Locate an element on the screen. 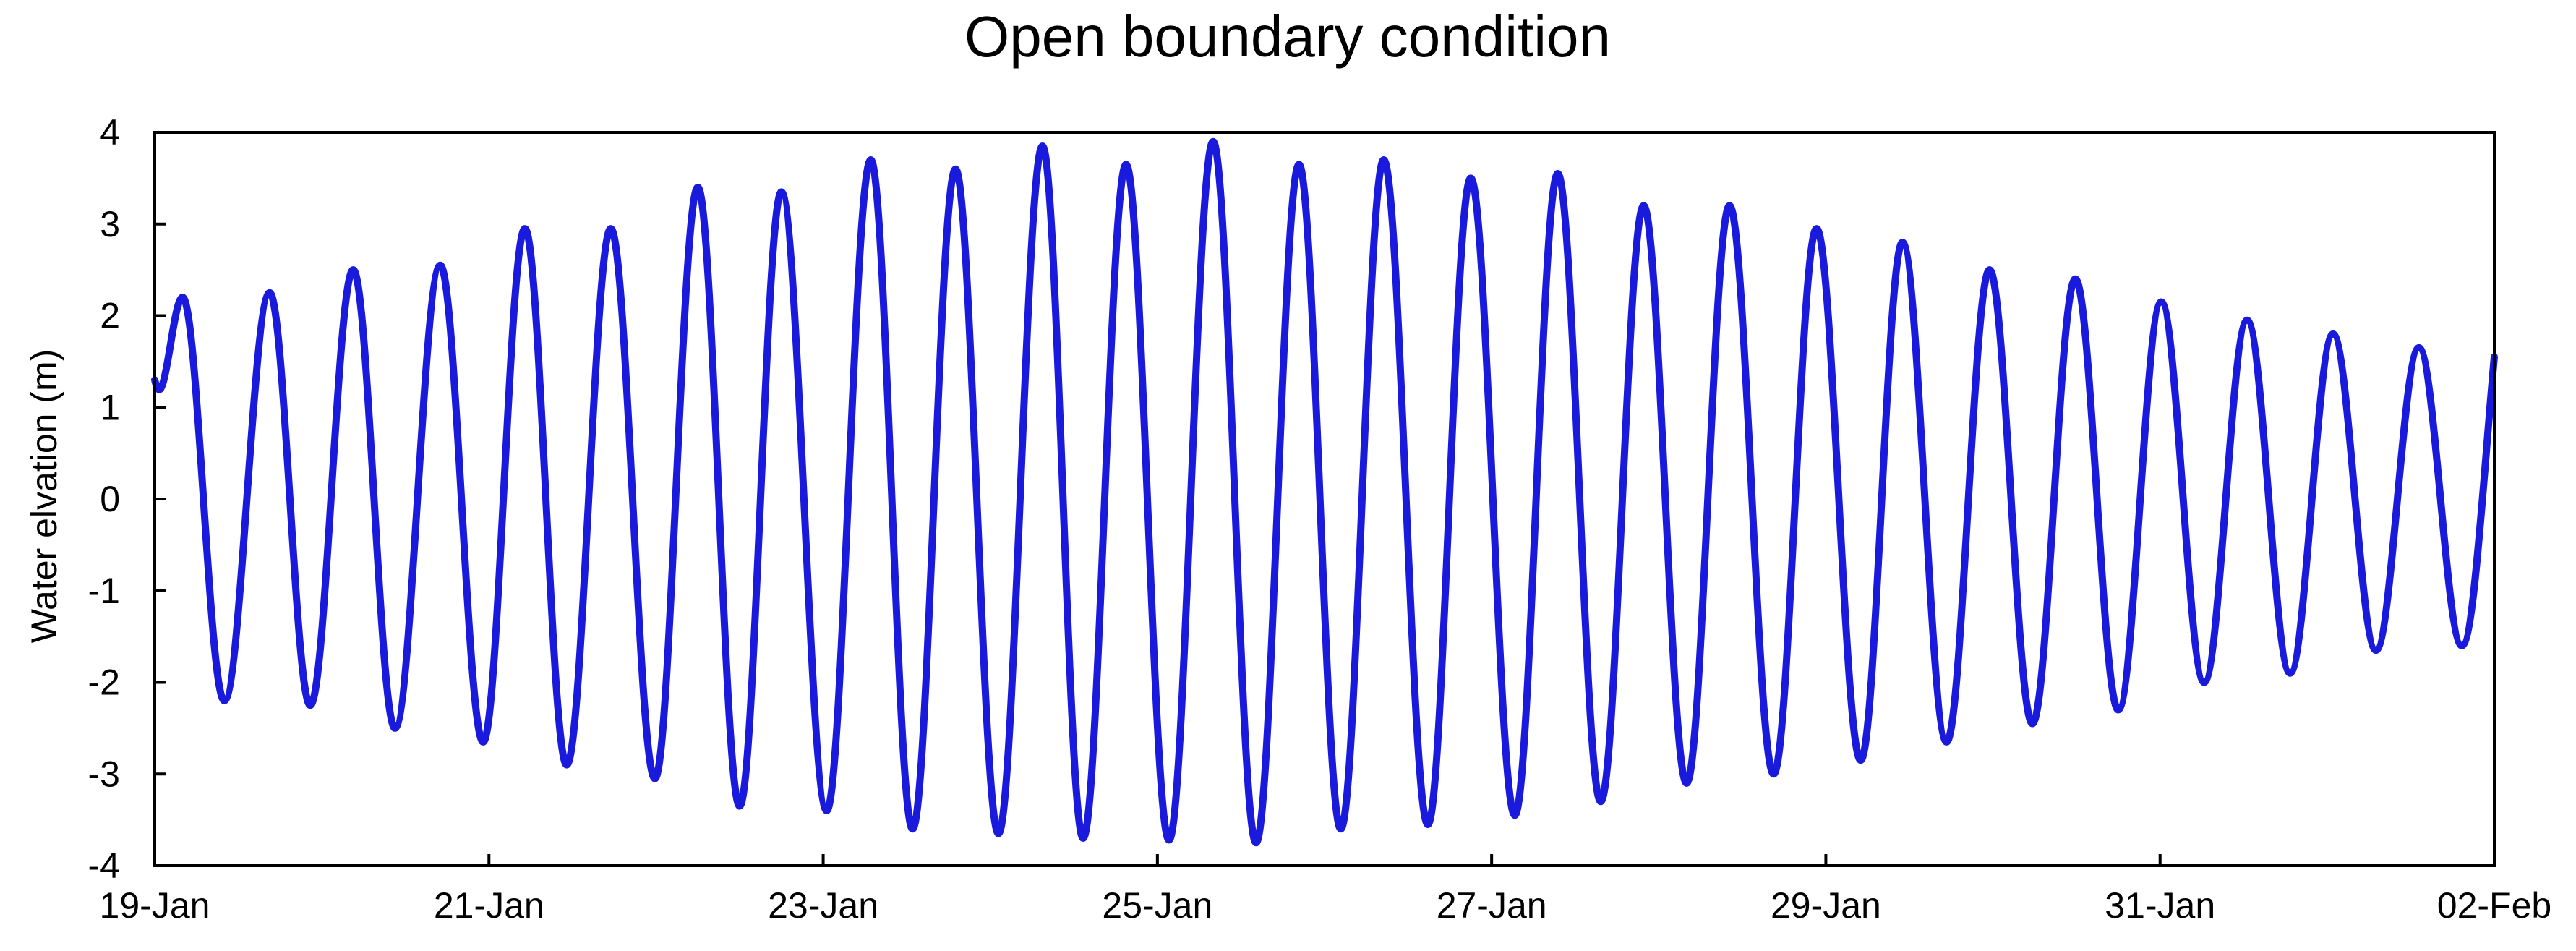  chart-title: Open boundary condition is located at coordinates (1287, 36).